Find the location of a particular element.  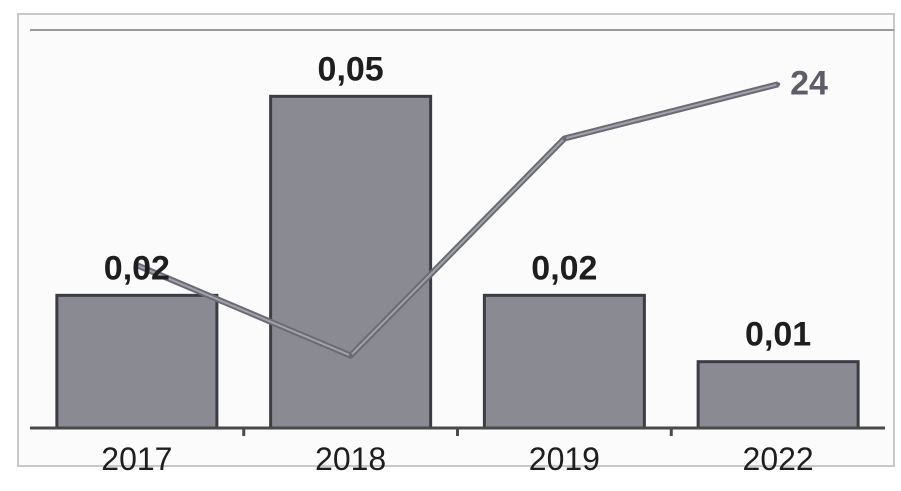

line-point-2022 is located at coordinates (778, 84).